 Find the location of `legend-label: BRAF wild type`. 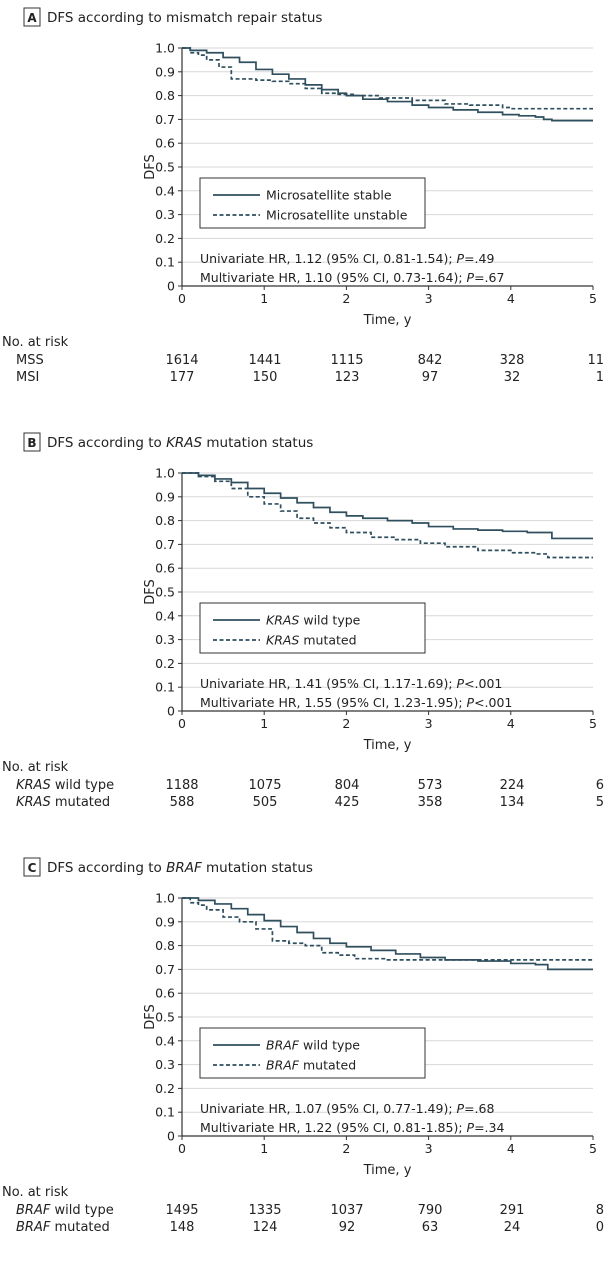

legend-label: BRAF wild type is located at coordinates (313, 1045).